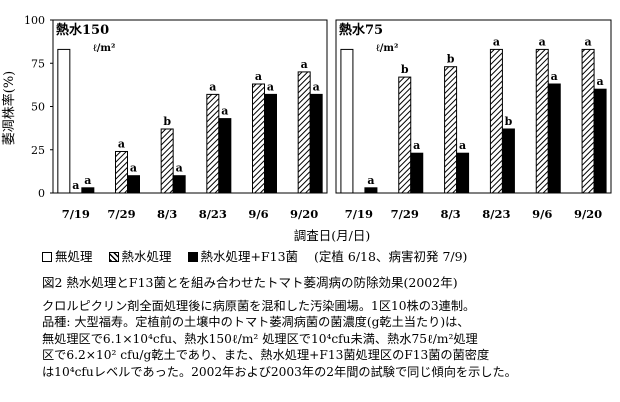 The image size is (620, 402). What do you see at coordinates (38, 107) in the screenshot?
I see `y-tick-label: 50` at bounding box center [38, 107].